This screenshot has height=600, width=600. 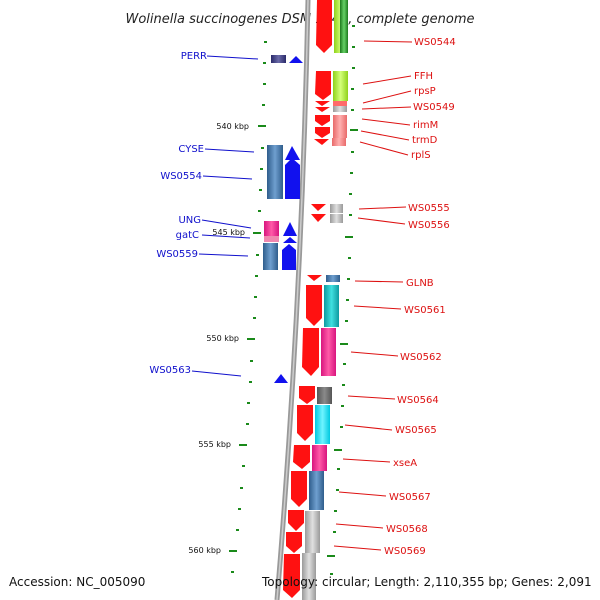 What do you see at coordinates (425, 140) in the screenshot?
I see `gene-label: trmD` at bounding box center [425, 140].